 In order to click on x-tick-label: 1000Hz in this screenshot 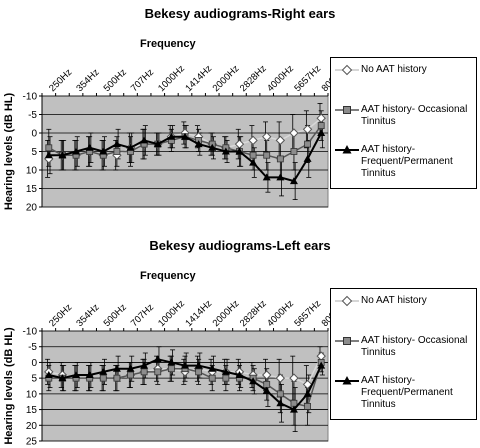, I will do `click(171, 313)`.